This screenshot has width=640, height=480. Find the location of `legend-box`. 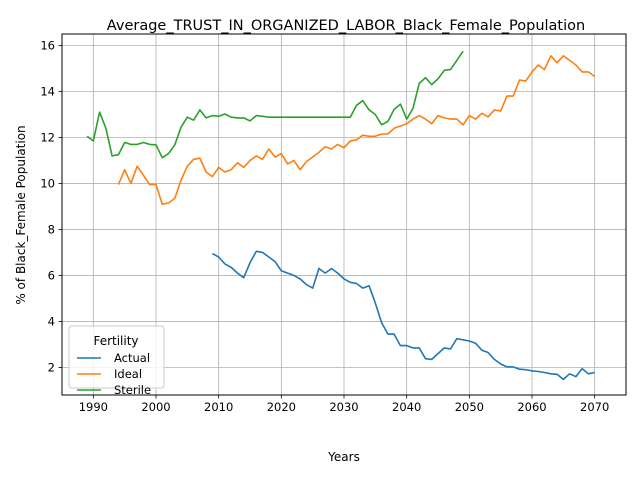

legend-box is located at coordinates (116, 357).